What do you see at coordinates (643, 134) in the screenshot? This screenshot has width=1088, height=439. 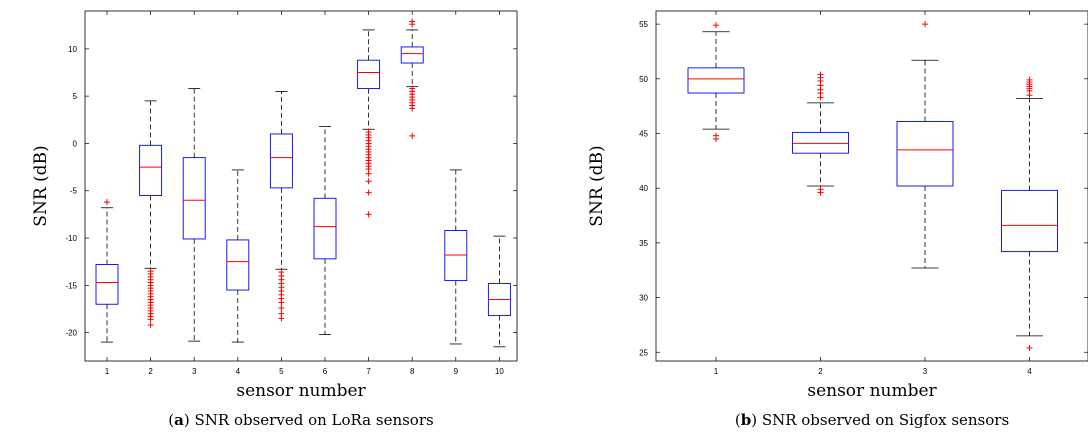 I see `chart-b-ytick-label: 45` at bounding box center [643, 134].